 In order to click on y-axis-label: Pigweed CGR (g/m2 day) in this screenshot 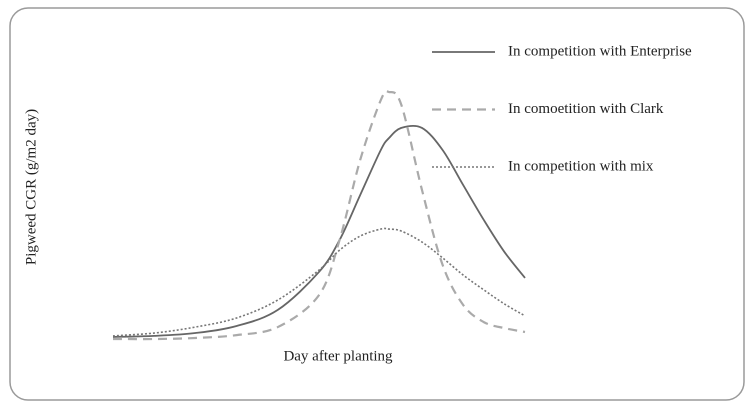, I will do `click(31, 187)`.